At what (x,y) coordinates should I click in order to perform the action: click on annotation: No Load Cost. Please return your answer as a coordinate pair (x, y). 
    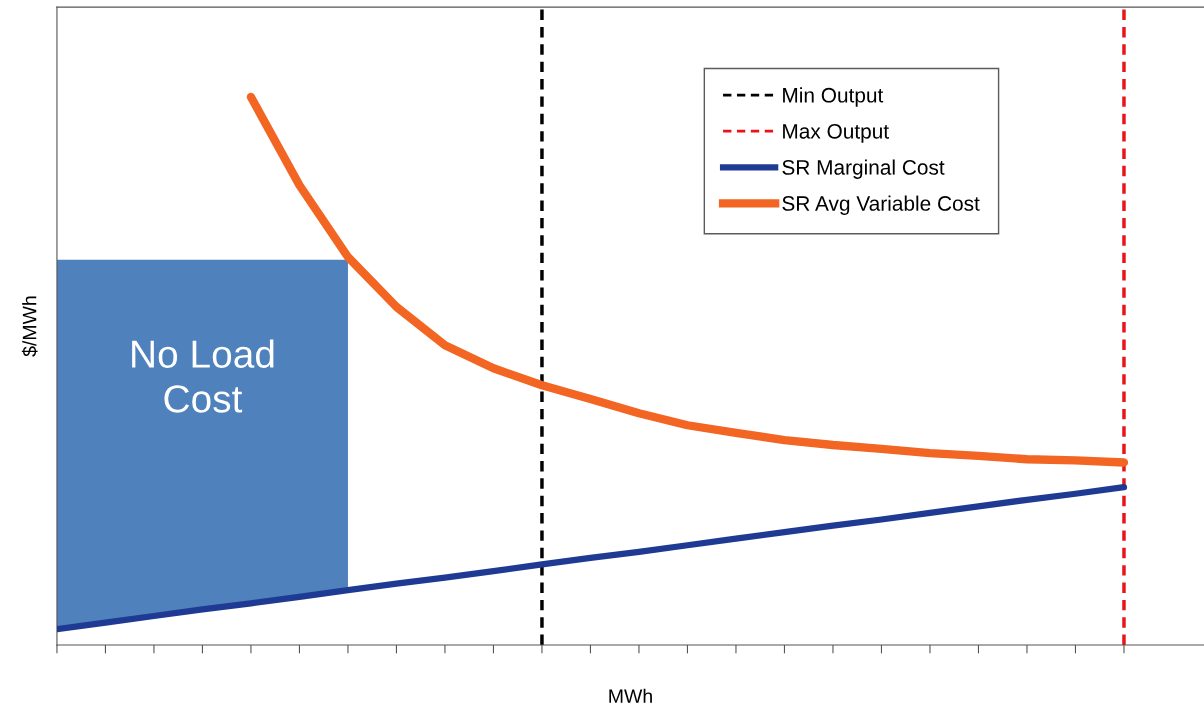
    Looking at the image, I should click on (203, 376).